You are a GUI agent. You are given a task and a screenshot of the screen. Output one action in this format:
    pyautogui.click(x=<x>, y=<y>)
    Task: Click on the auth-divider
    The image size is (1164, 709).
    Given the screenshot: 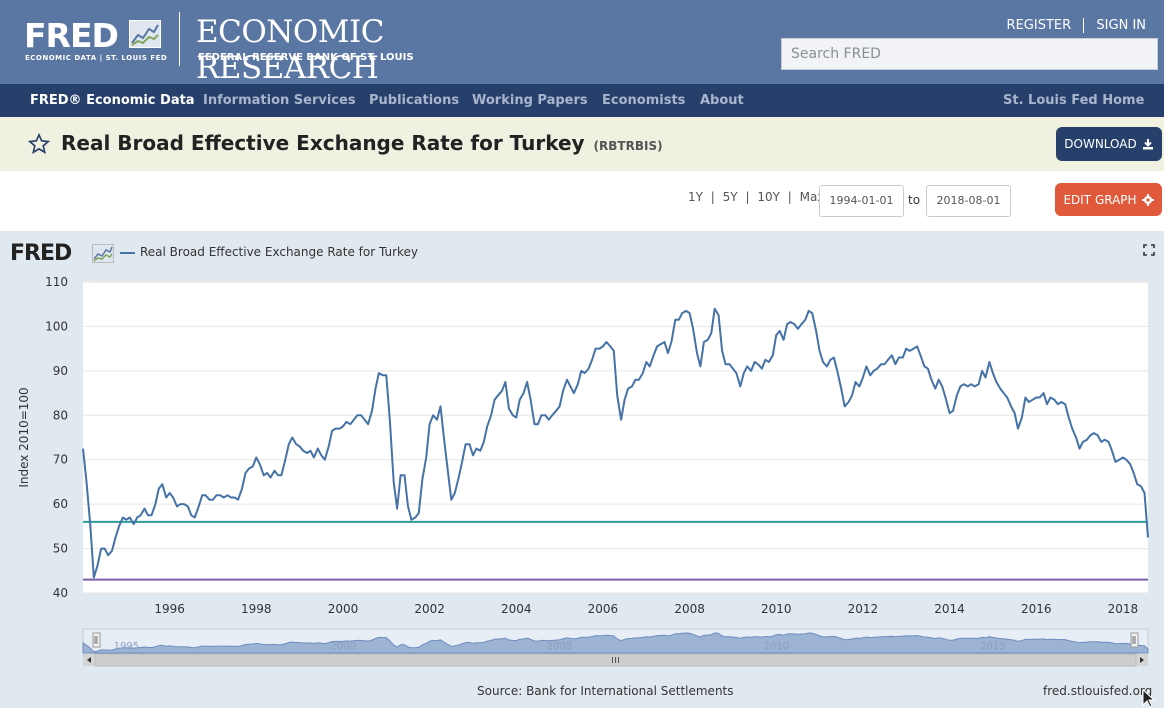 What is the action you would take?
    pyautogui.click(x=1084, y=25)
    